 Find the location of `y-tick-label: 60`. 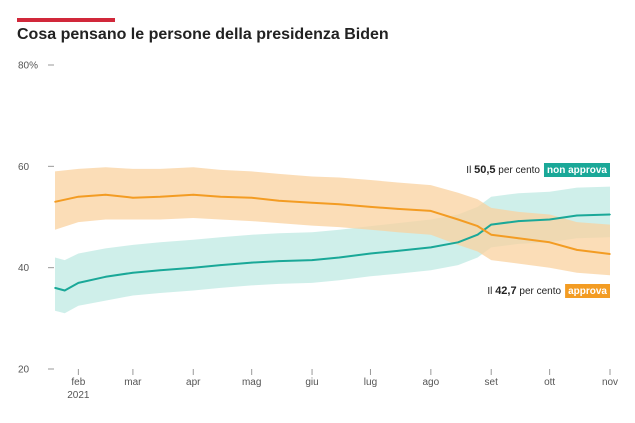

y-tick-label: 60 is located at coordinates (24, 167).